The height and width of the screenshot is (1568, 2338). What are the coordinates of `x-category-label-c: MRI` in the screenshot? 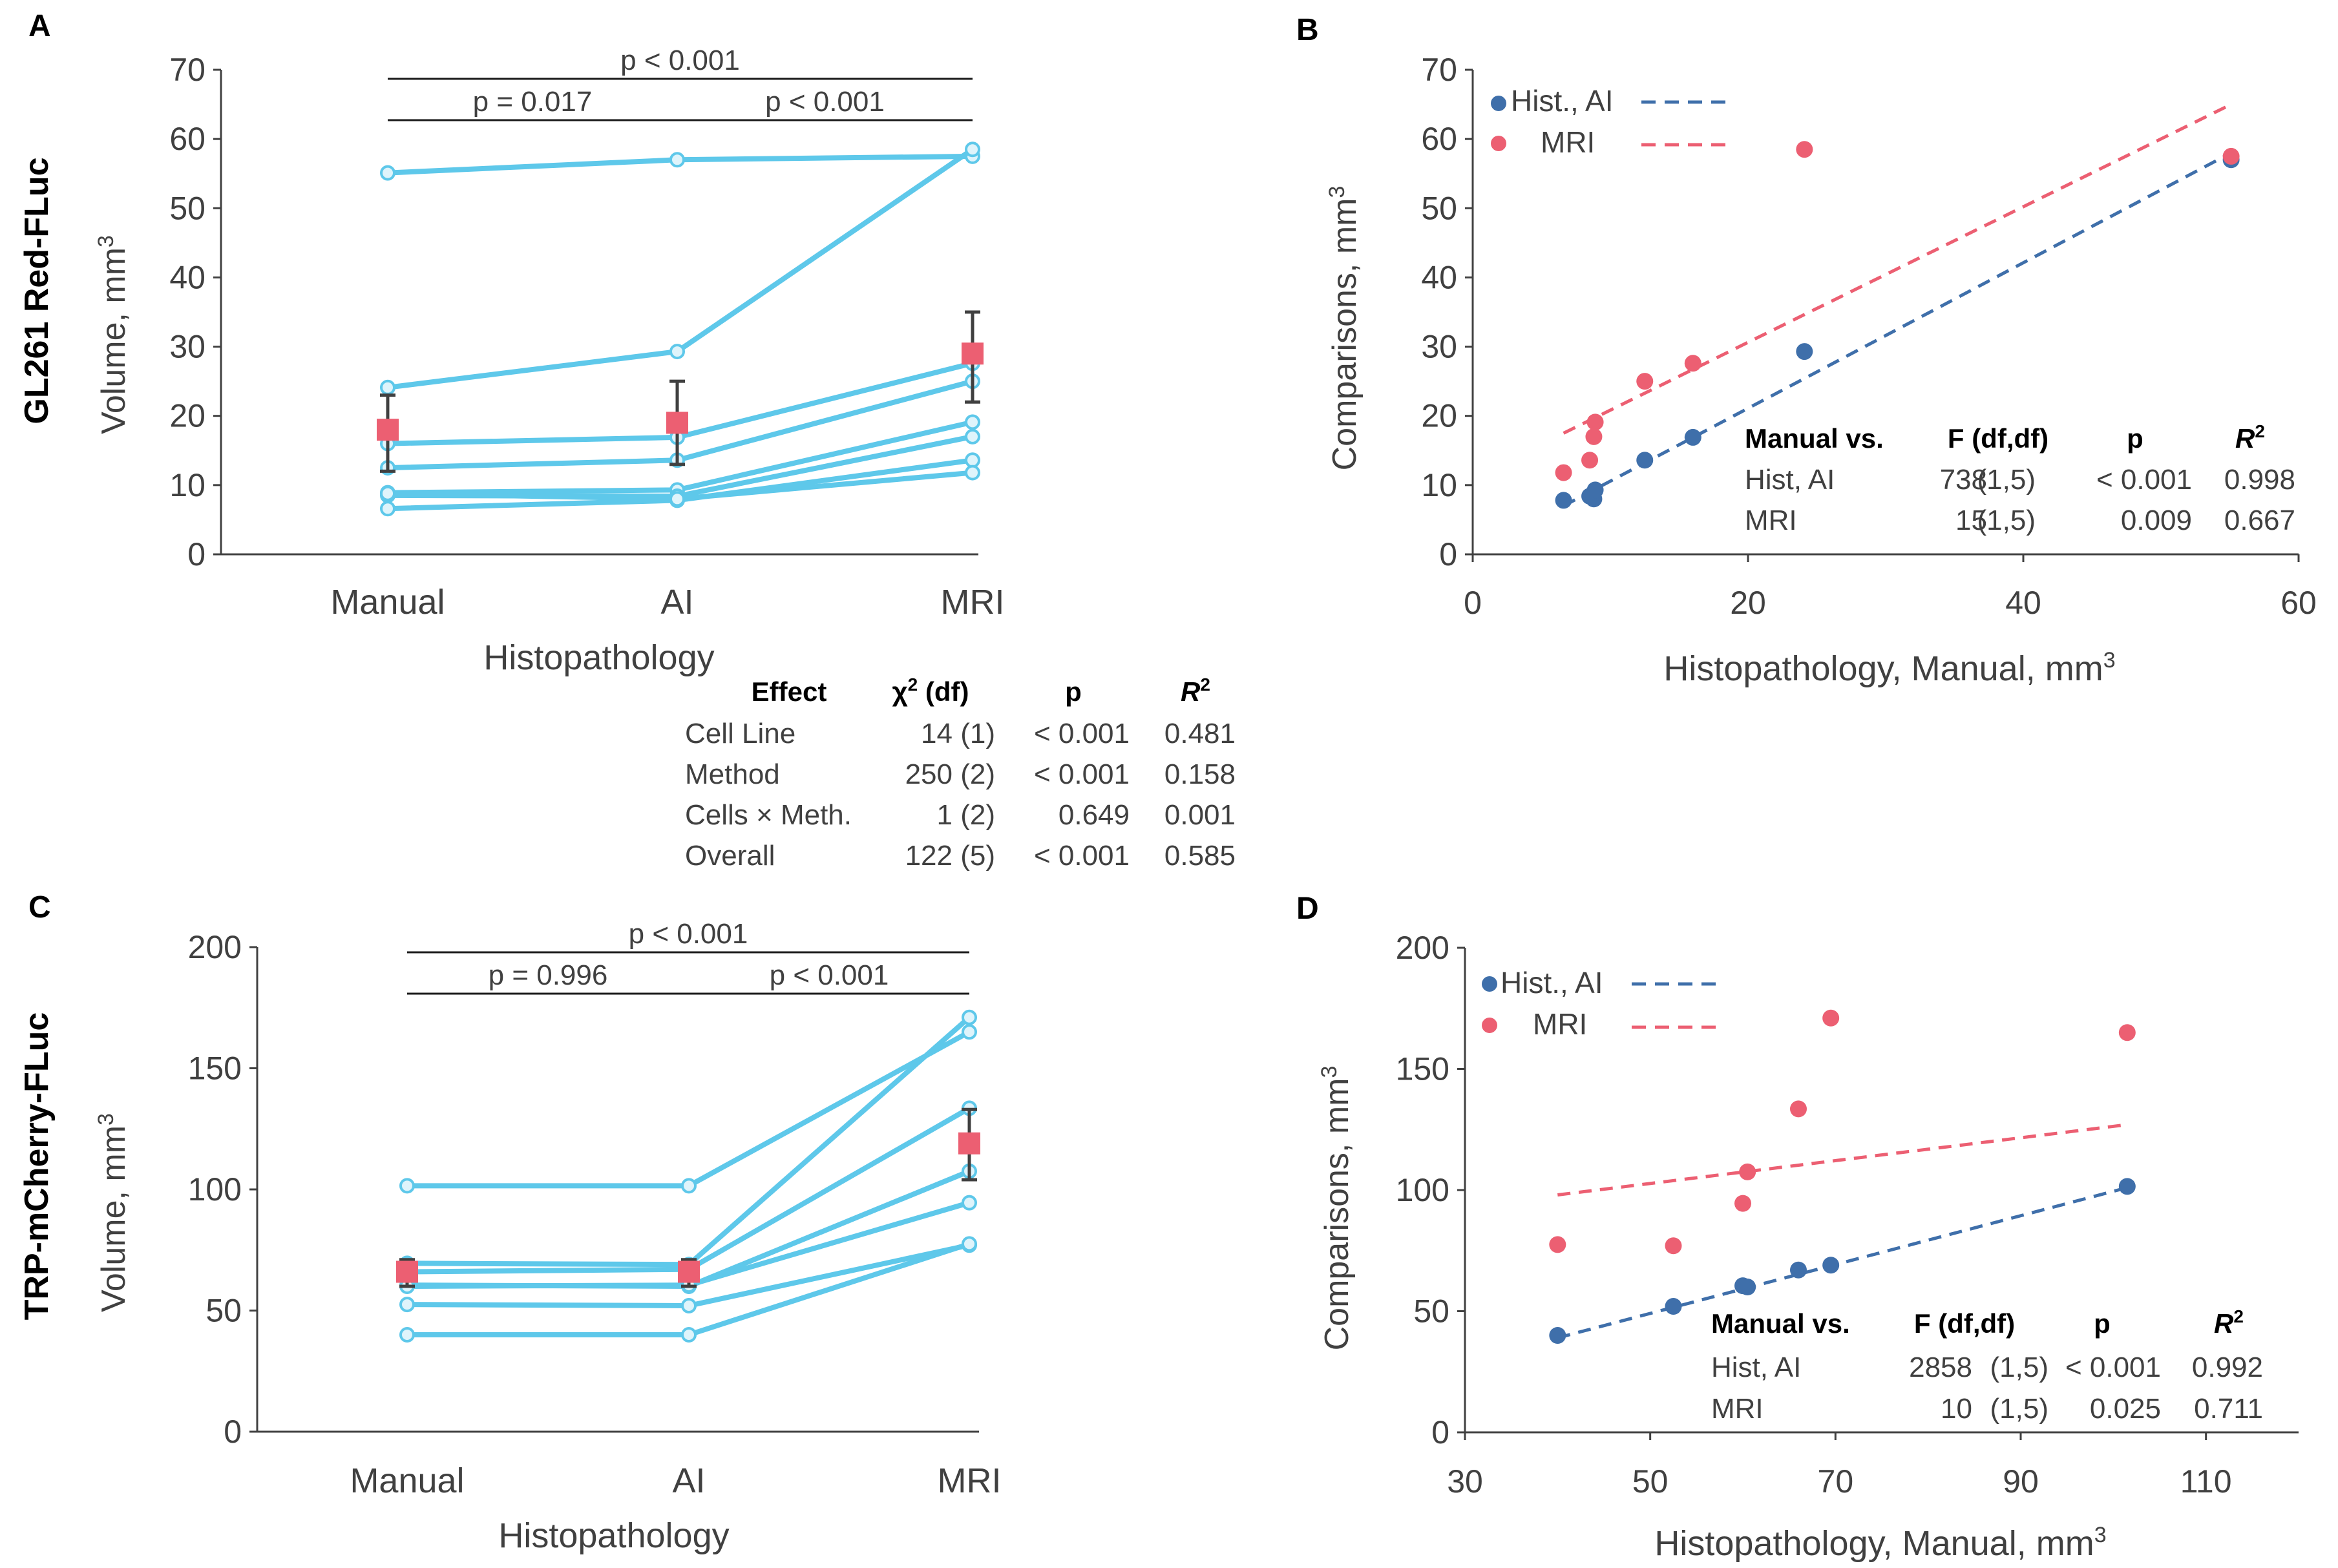 It's located at (970, 1480).